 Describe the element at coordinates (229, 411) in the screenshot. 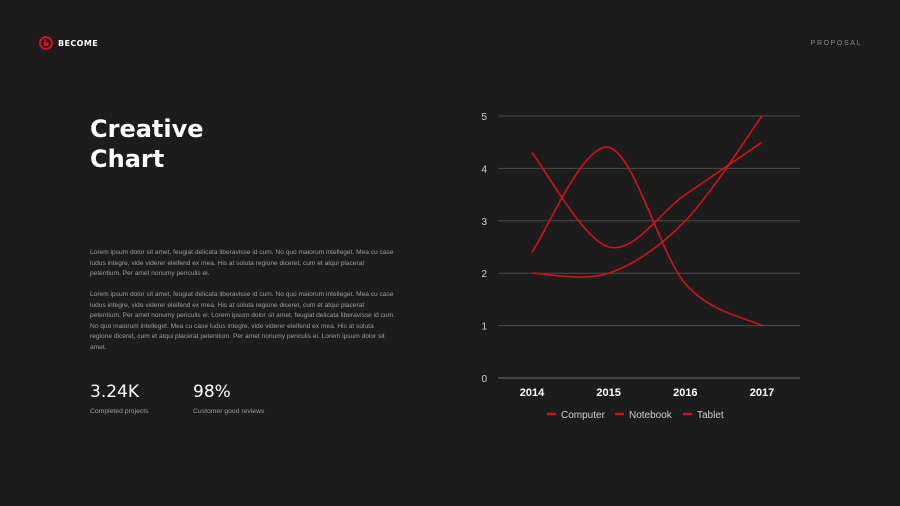

I see `stat-label: Customer good reviews` at that location.